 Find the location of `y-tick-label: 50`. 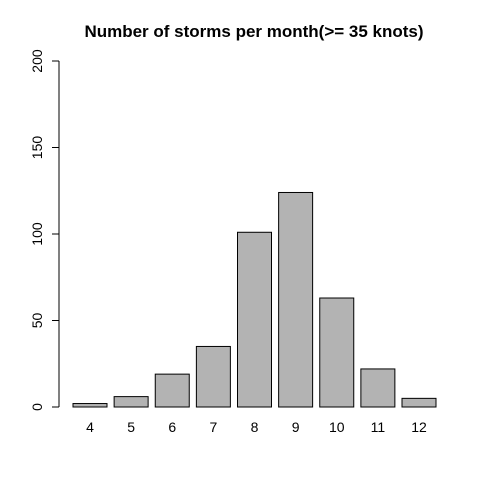

y-tick-label: 50 is located at coordinates (37, 321).